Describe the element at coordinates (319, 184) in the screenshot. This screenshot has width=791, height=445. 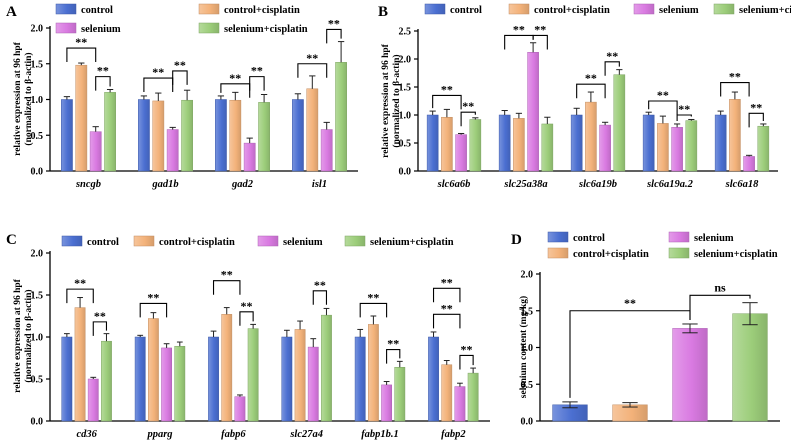
I see `x-category-label: isl1` at that location.